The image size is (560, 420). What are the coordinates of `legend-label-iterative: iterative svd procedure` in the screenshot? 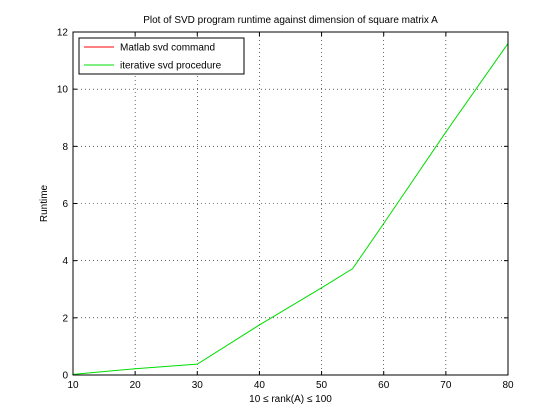 It's located at (171, 66).